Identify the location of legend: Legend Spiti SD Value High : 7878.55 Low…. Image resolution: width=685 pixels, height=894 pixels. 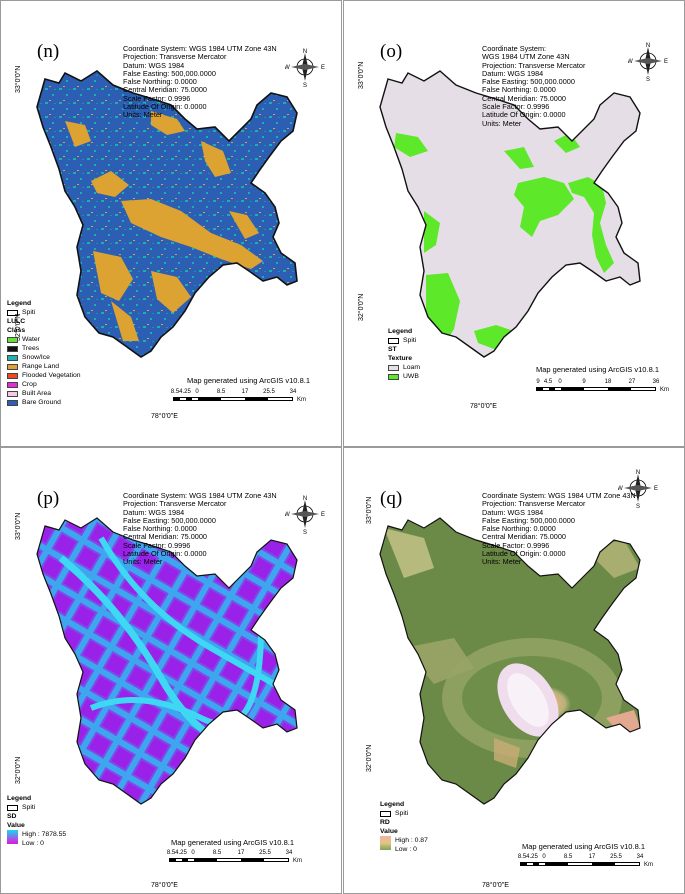
(36, 821).